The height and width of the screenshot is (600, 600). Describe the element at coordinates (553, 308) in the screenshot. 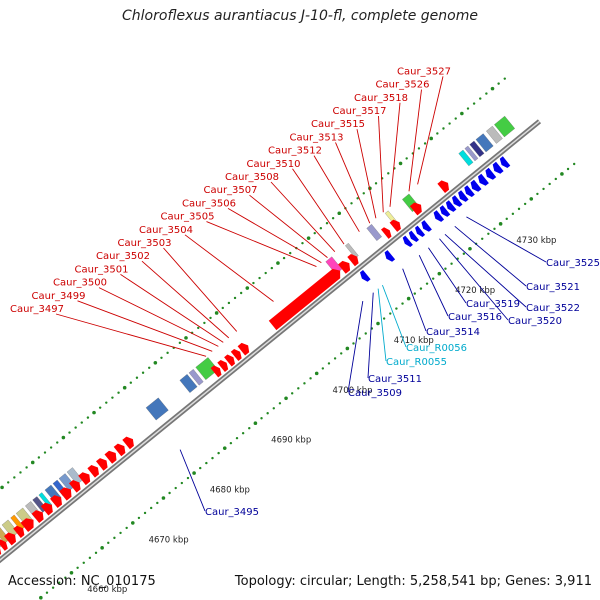

I see `reverse-gene-label: Caur_3522` at that location.